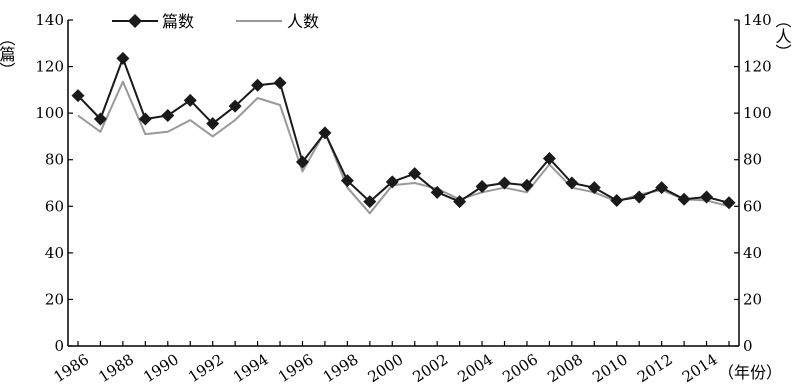  What do you see at coordinates (655, 368) in the screenshot?
I see `x-tick-label: 2012` at bounding box center [655, 368].